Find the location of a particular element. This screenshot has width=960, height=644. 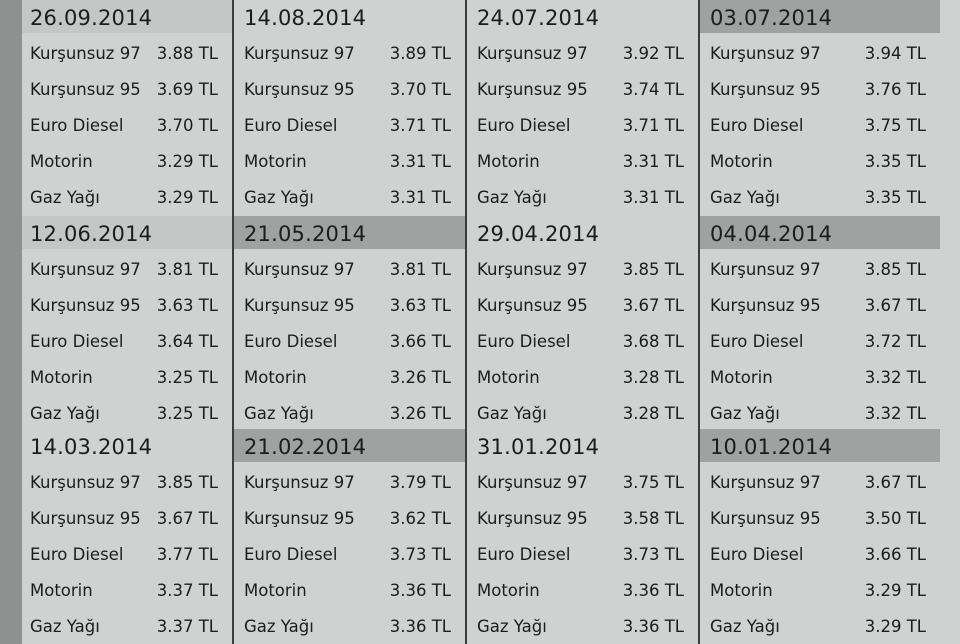

date-header: 29.04.2014 is located at coordinates (538, 234).